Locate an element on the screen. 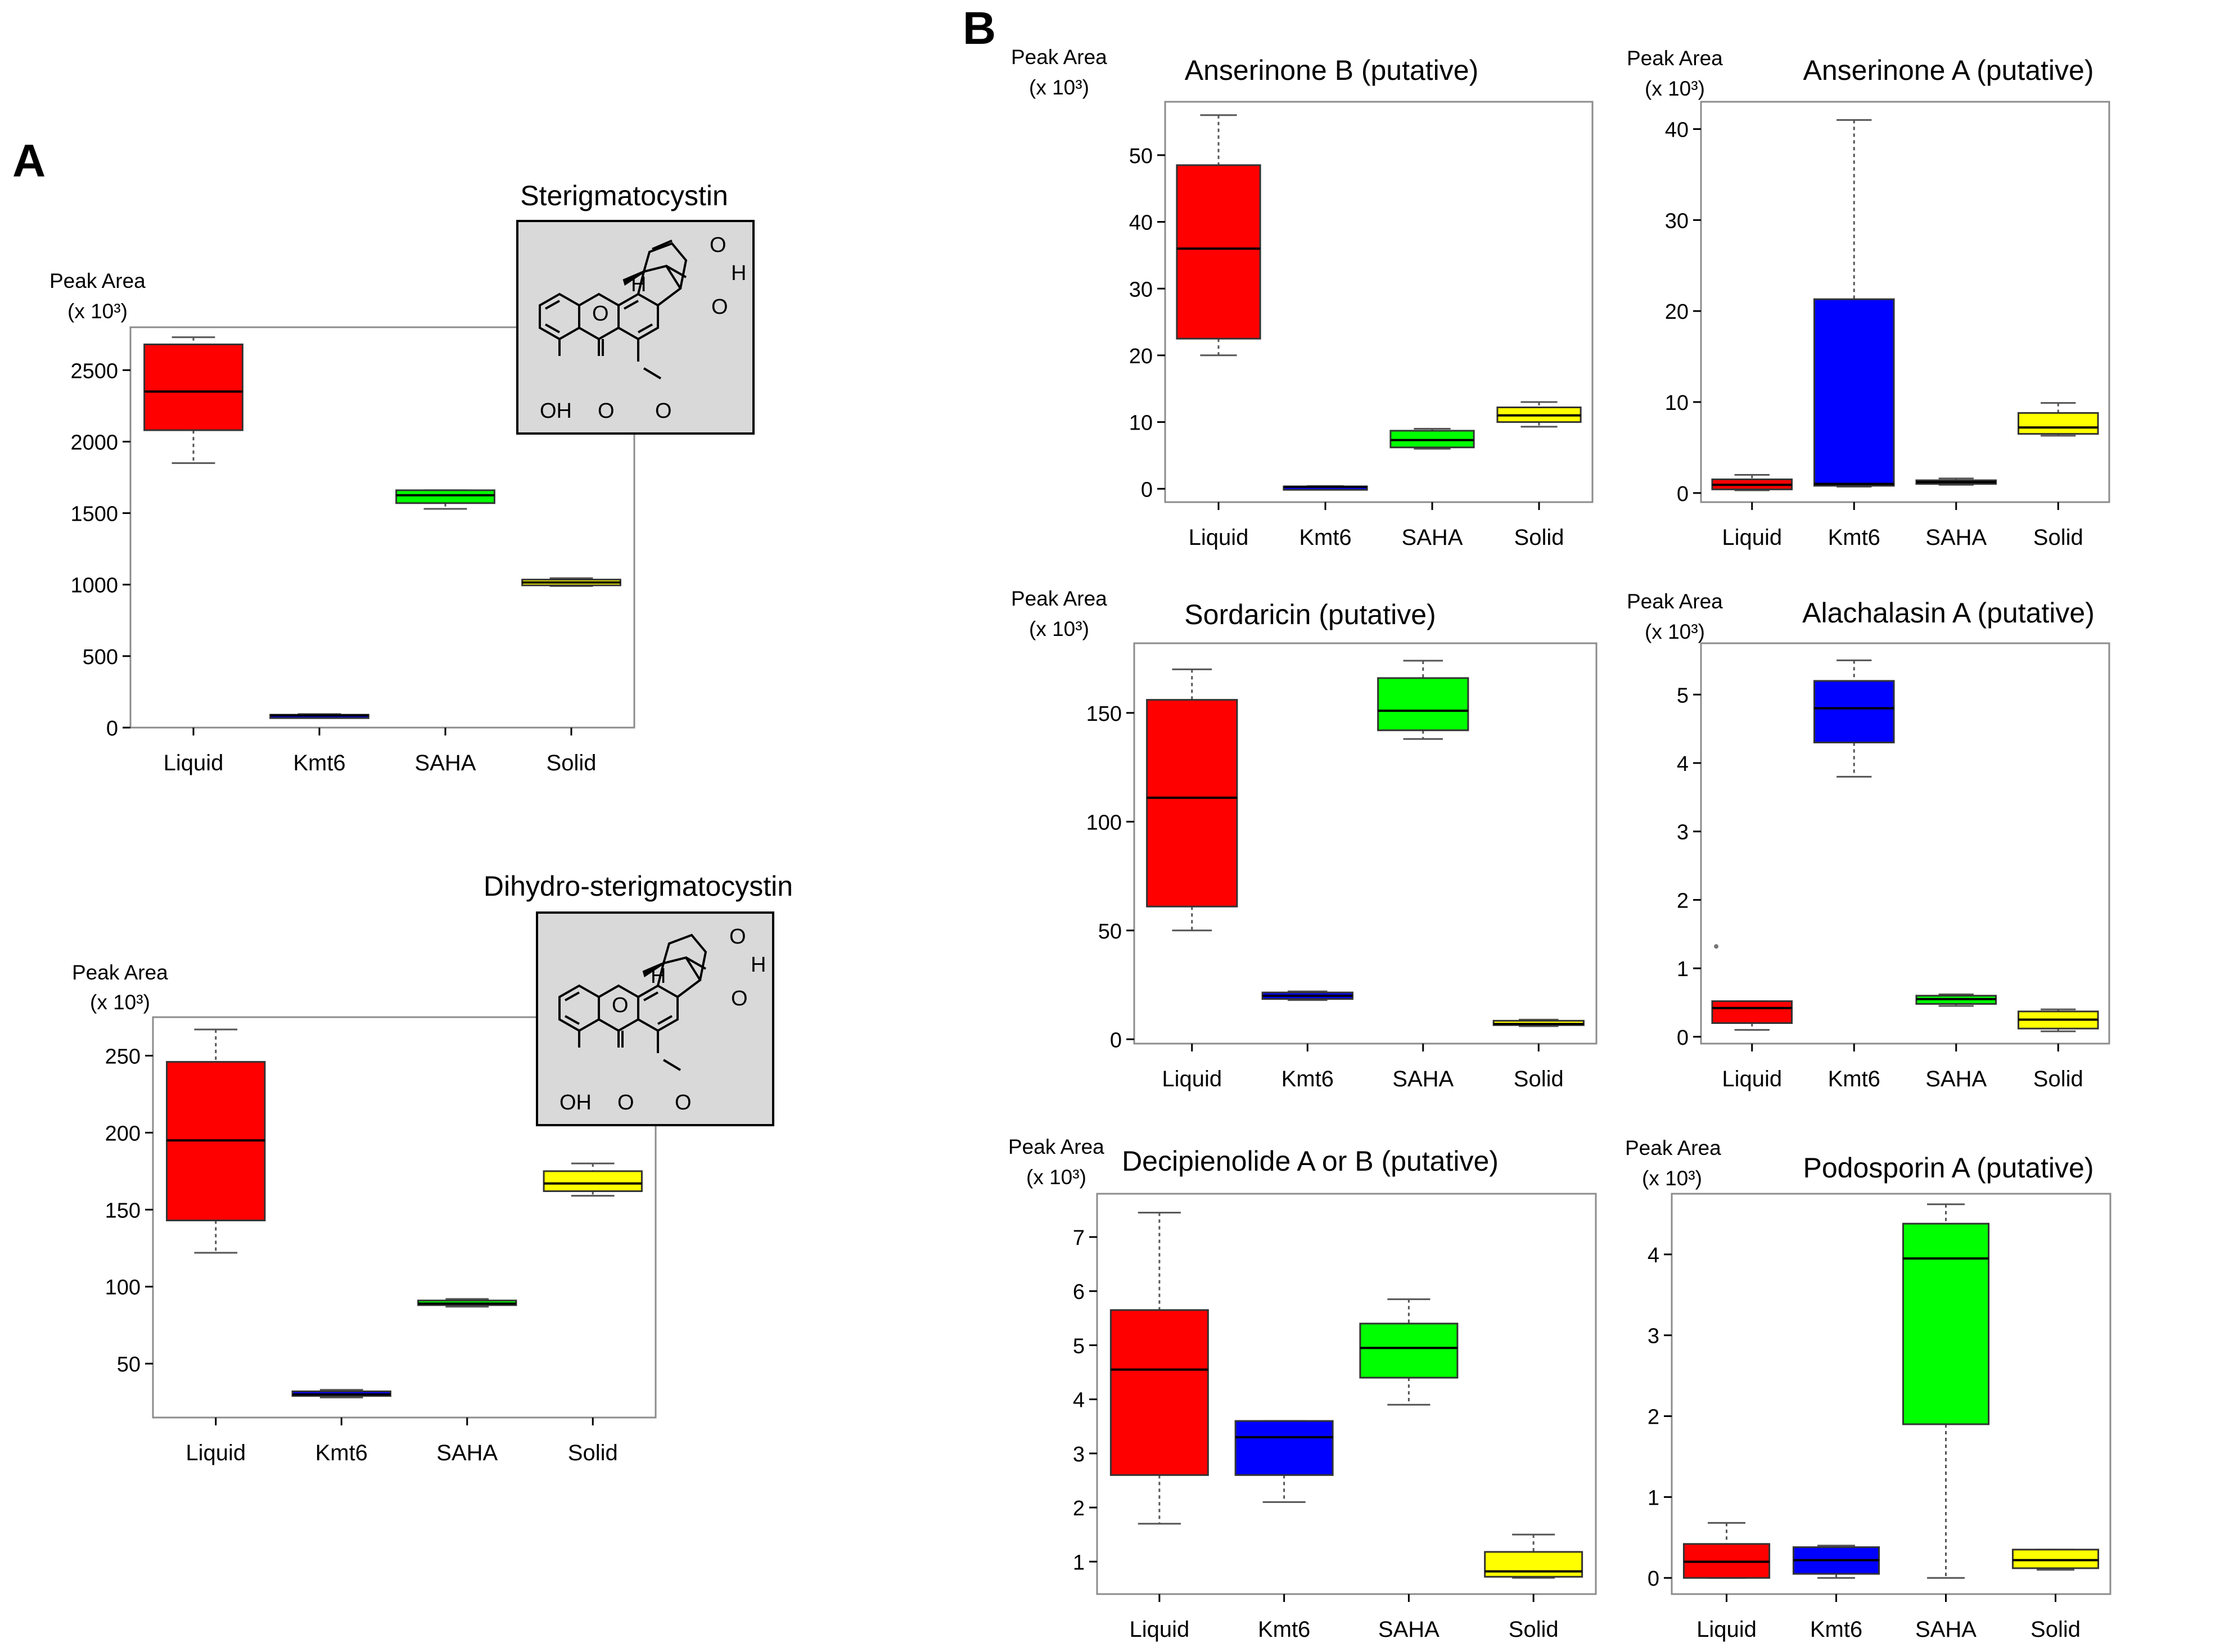  y-tick-label: 2500 is located at coordinates (94, 371).